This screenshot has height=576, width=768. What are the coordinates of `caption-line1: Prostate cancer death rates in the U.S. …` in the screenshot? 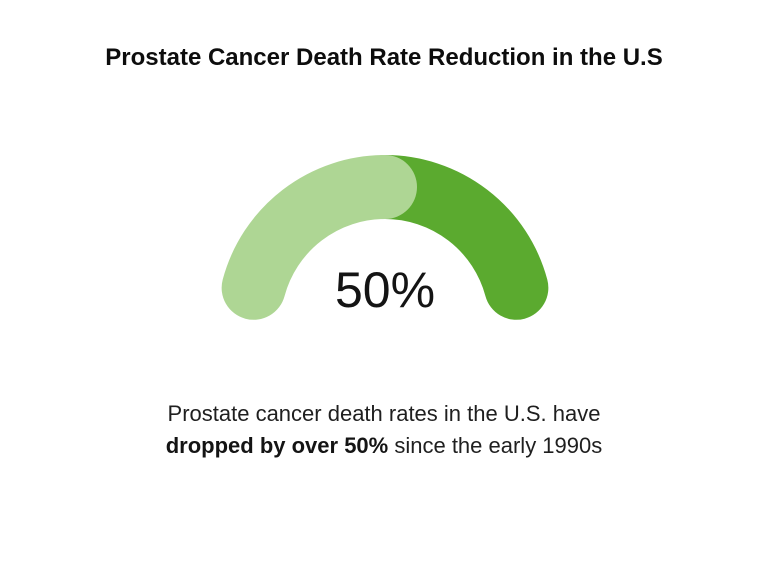 It's located at (384, 413).